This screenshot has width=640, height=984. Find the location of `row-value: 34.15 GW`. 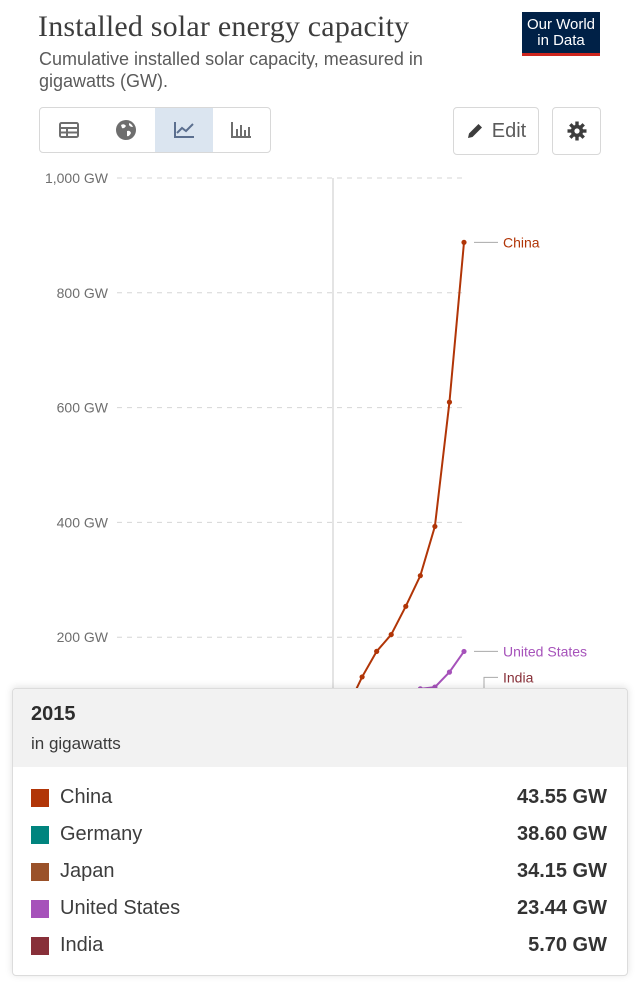

row-value: 34.15 GW is located at coordinates (561, 871).